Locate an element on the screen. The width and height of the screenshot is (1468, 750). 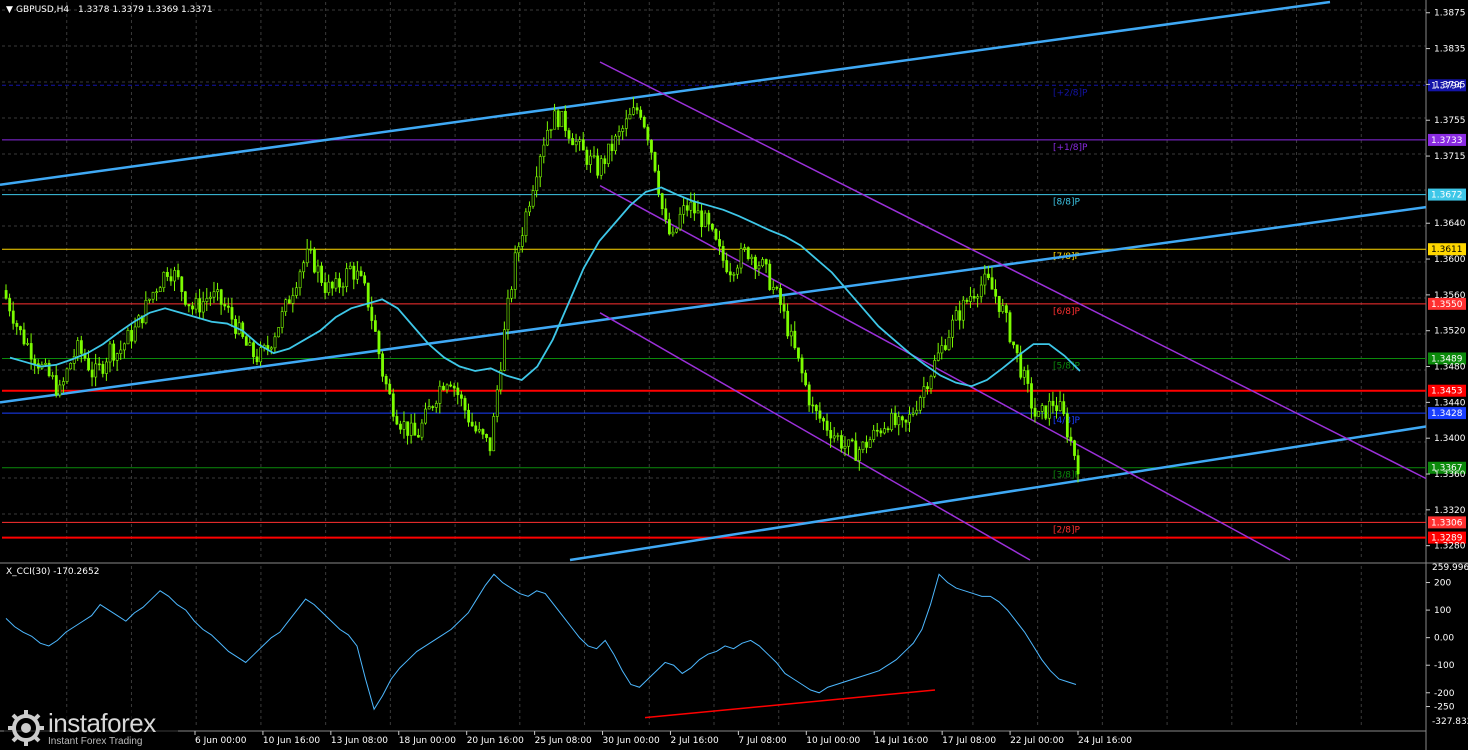
chart-menu-arrow: ▼ is located at coordinates (9, 10).